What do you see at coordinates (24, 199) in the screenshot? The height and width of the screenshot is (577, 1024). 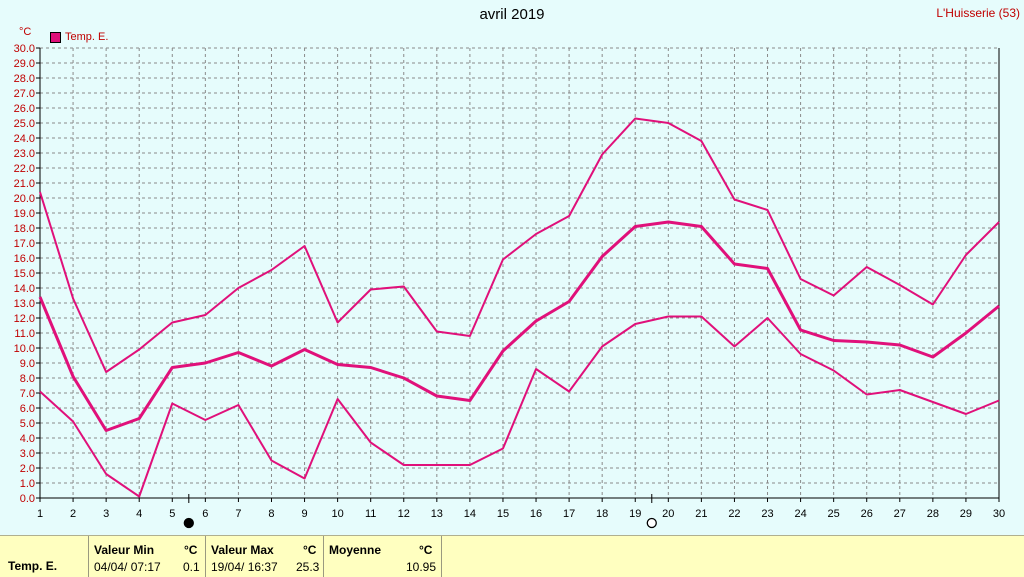 I see `y-tick-label: 20.0` at bounding box center [24, 199].